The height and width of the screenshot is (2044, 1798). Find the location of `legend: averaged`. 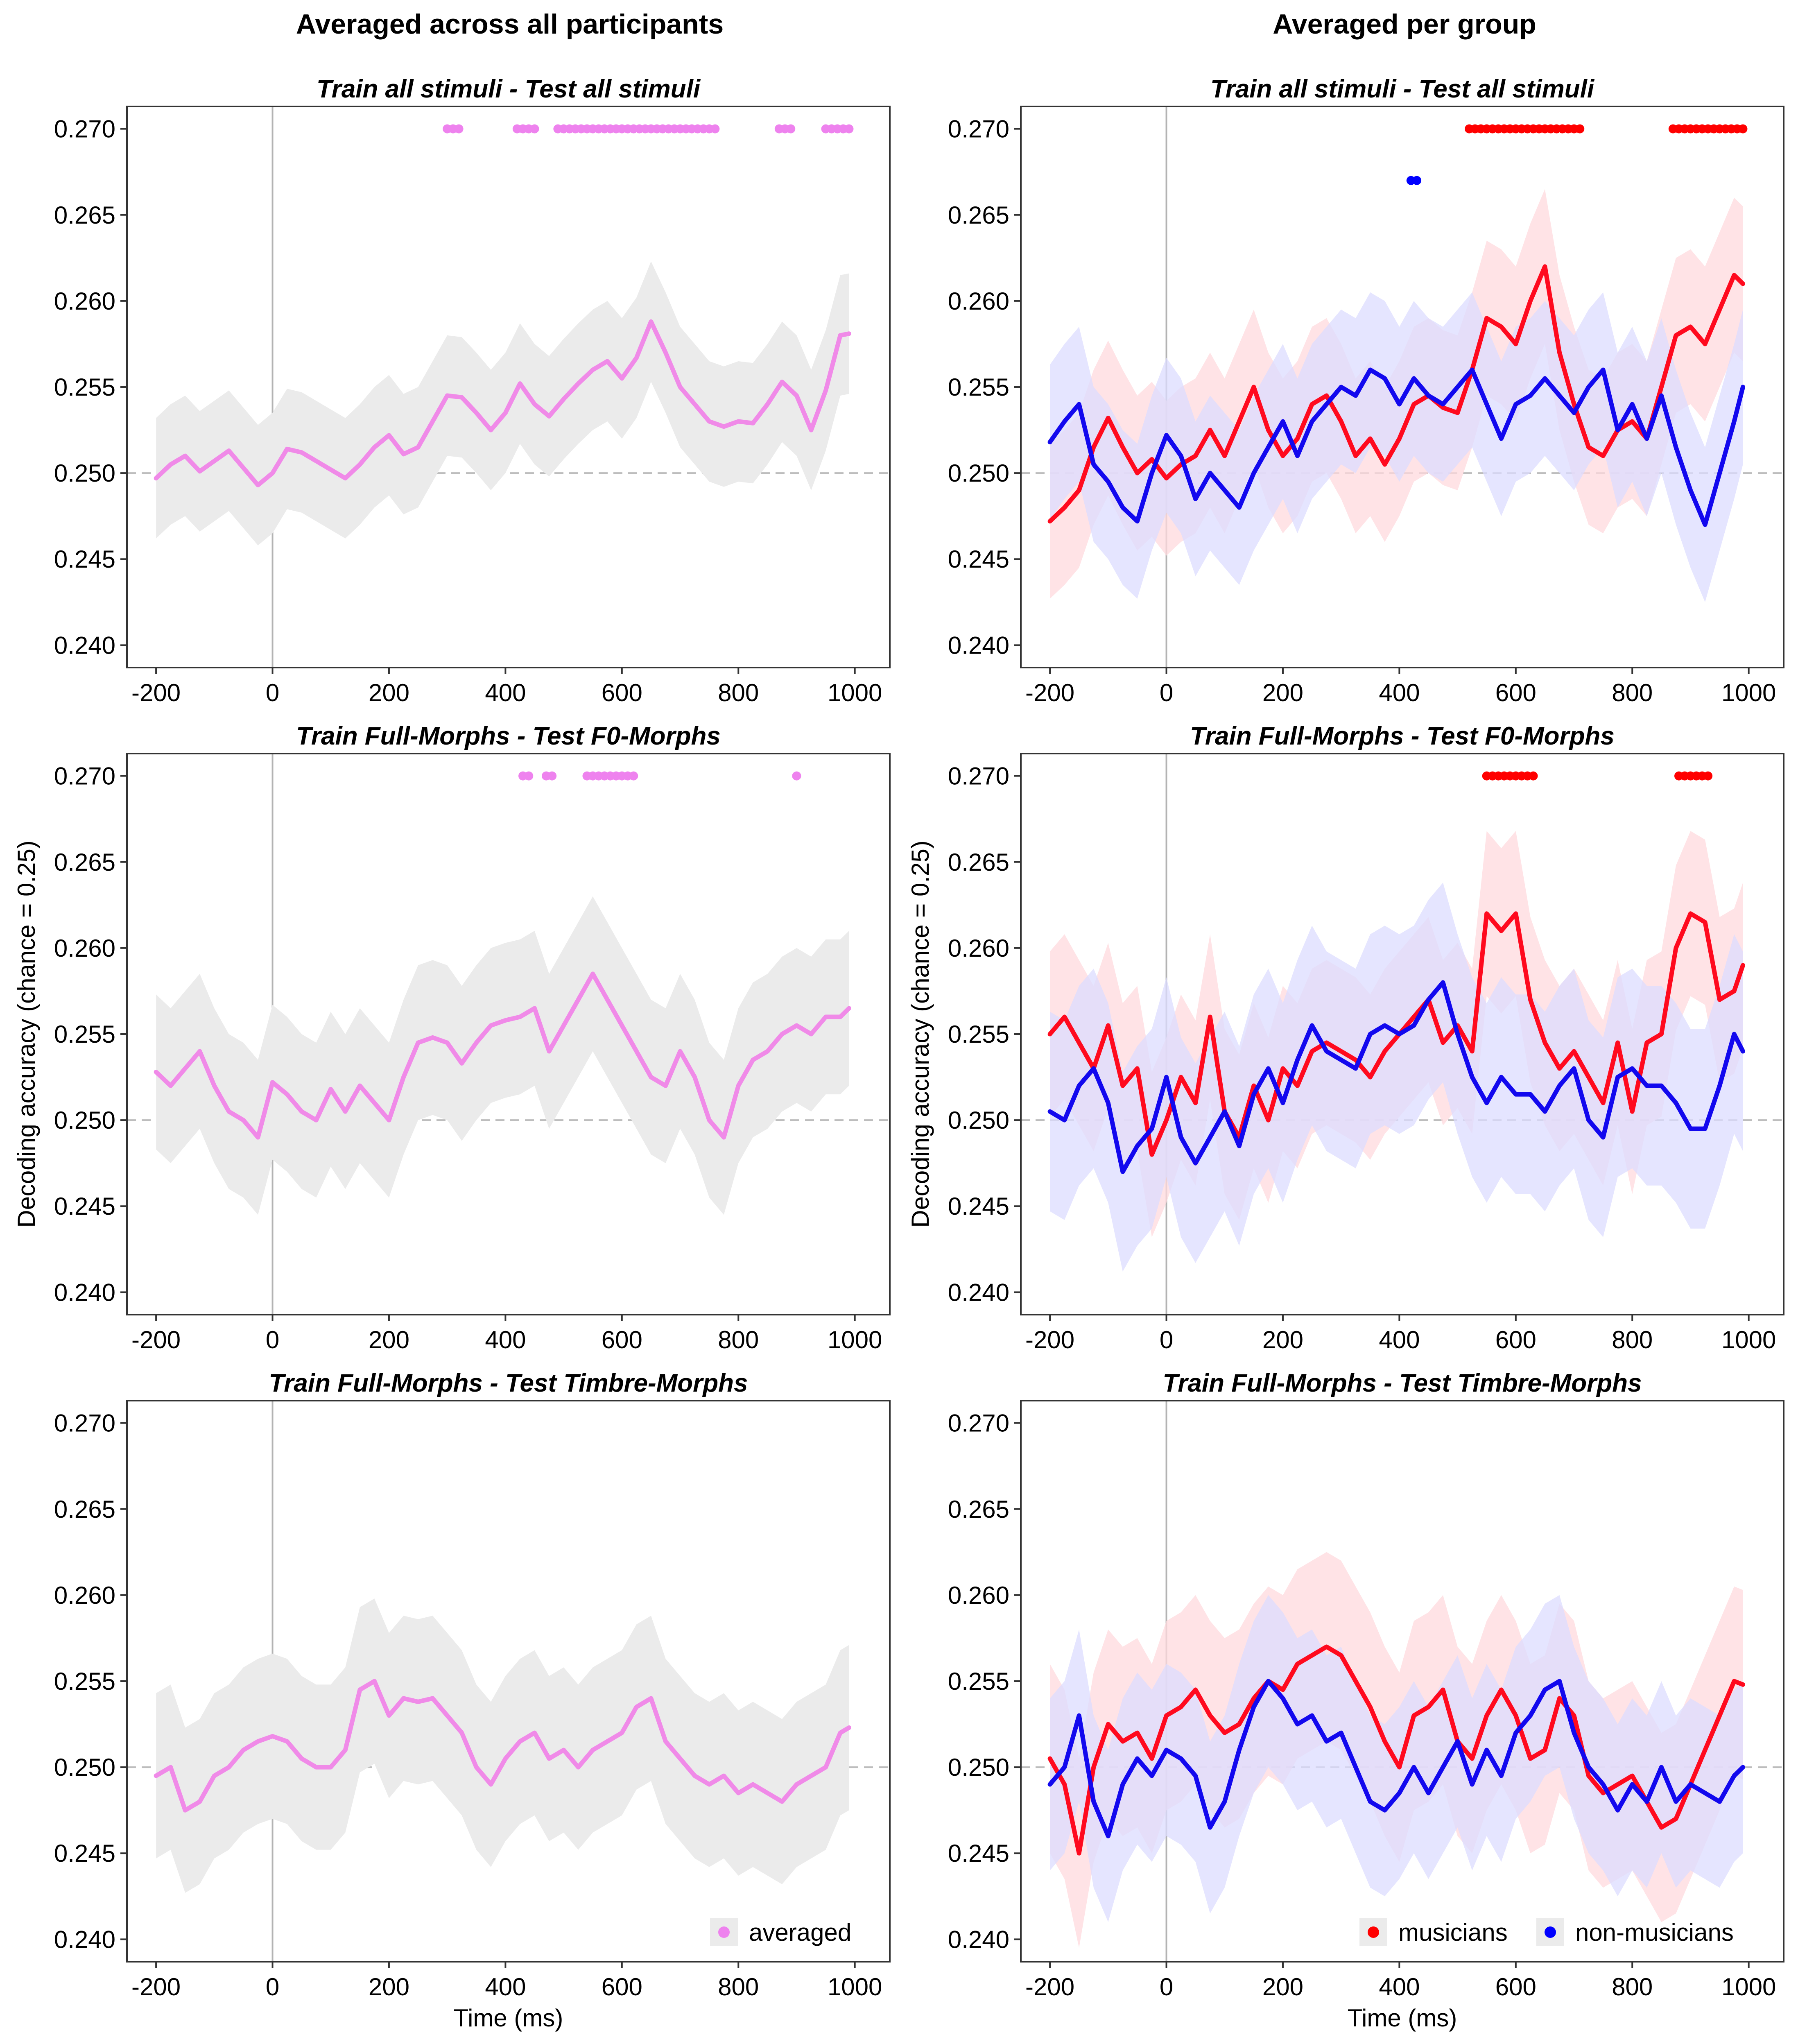

legend: averaged is located at coordinates (780, 1932).